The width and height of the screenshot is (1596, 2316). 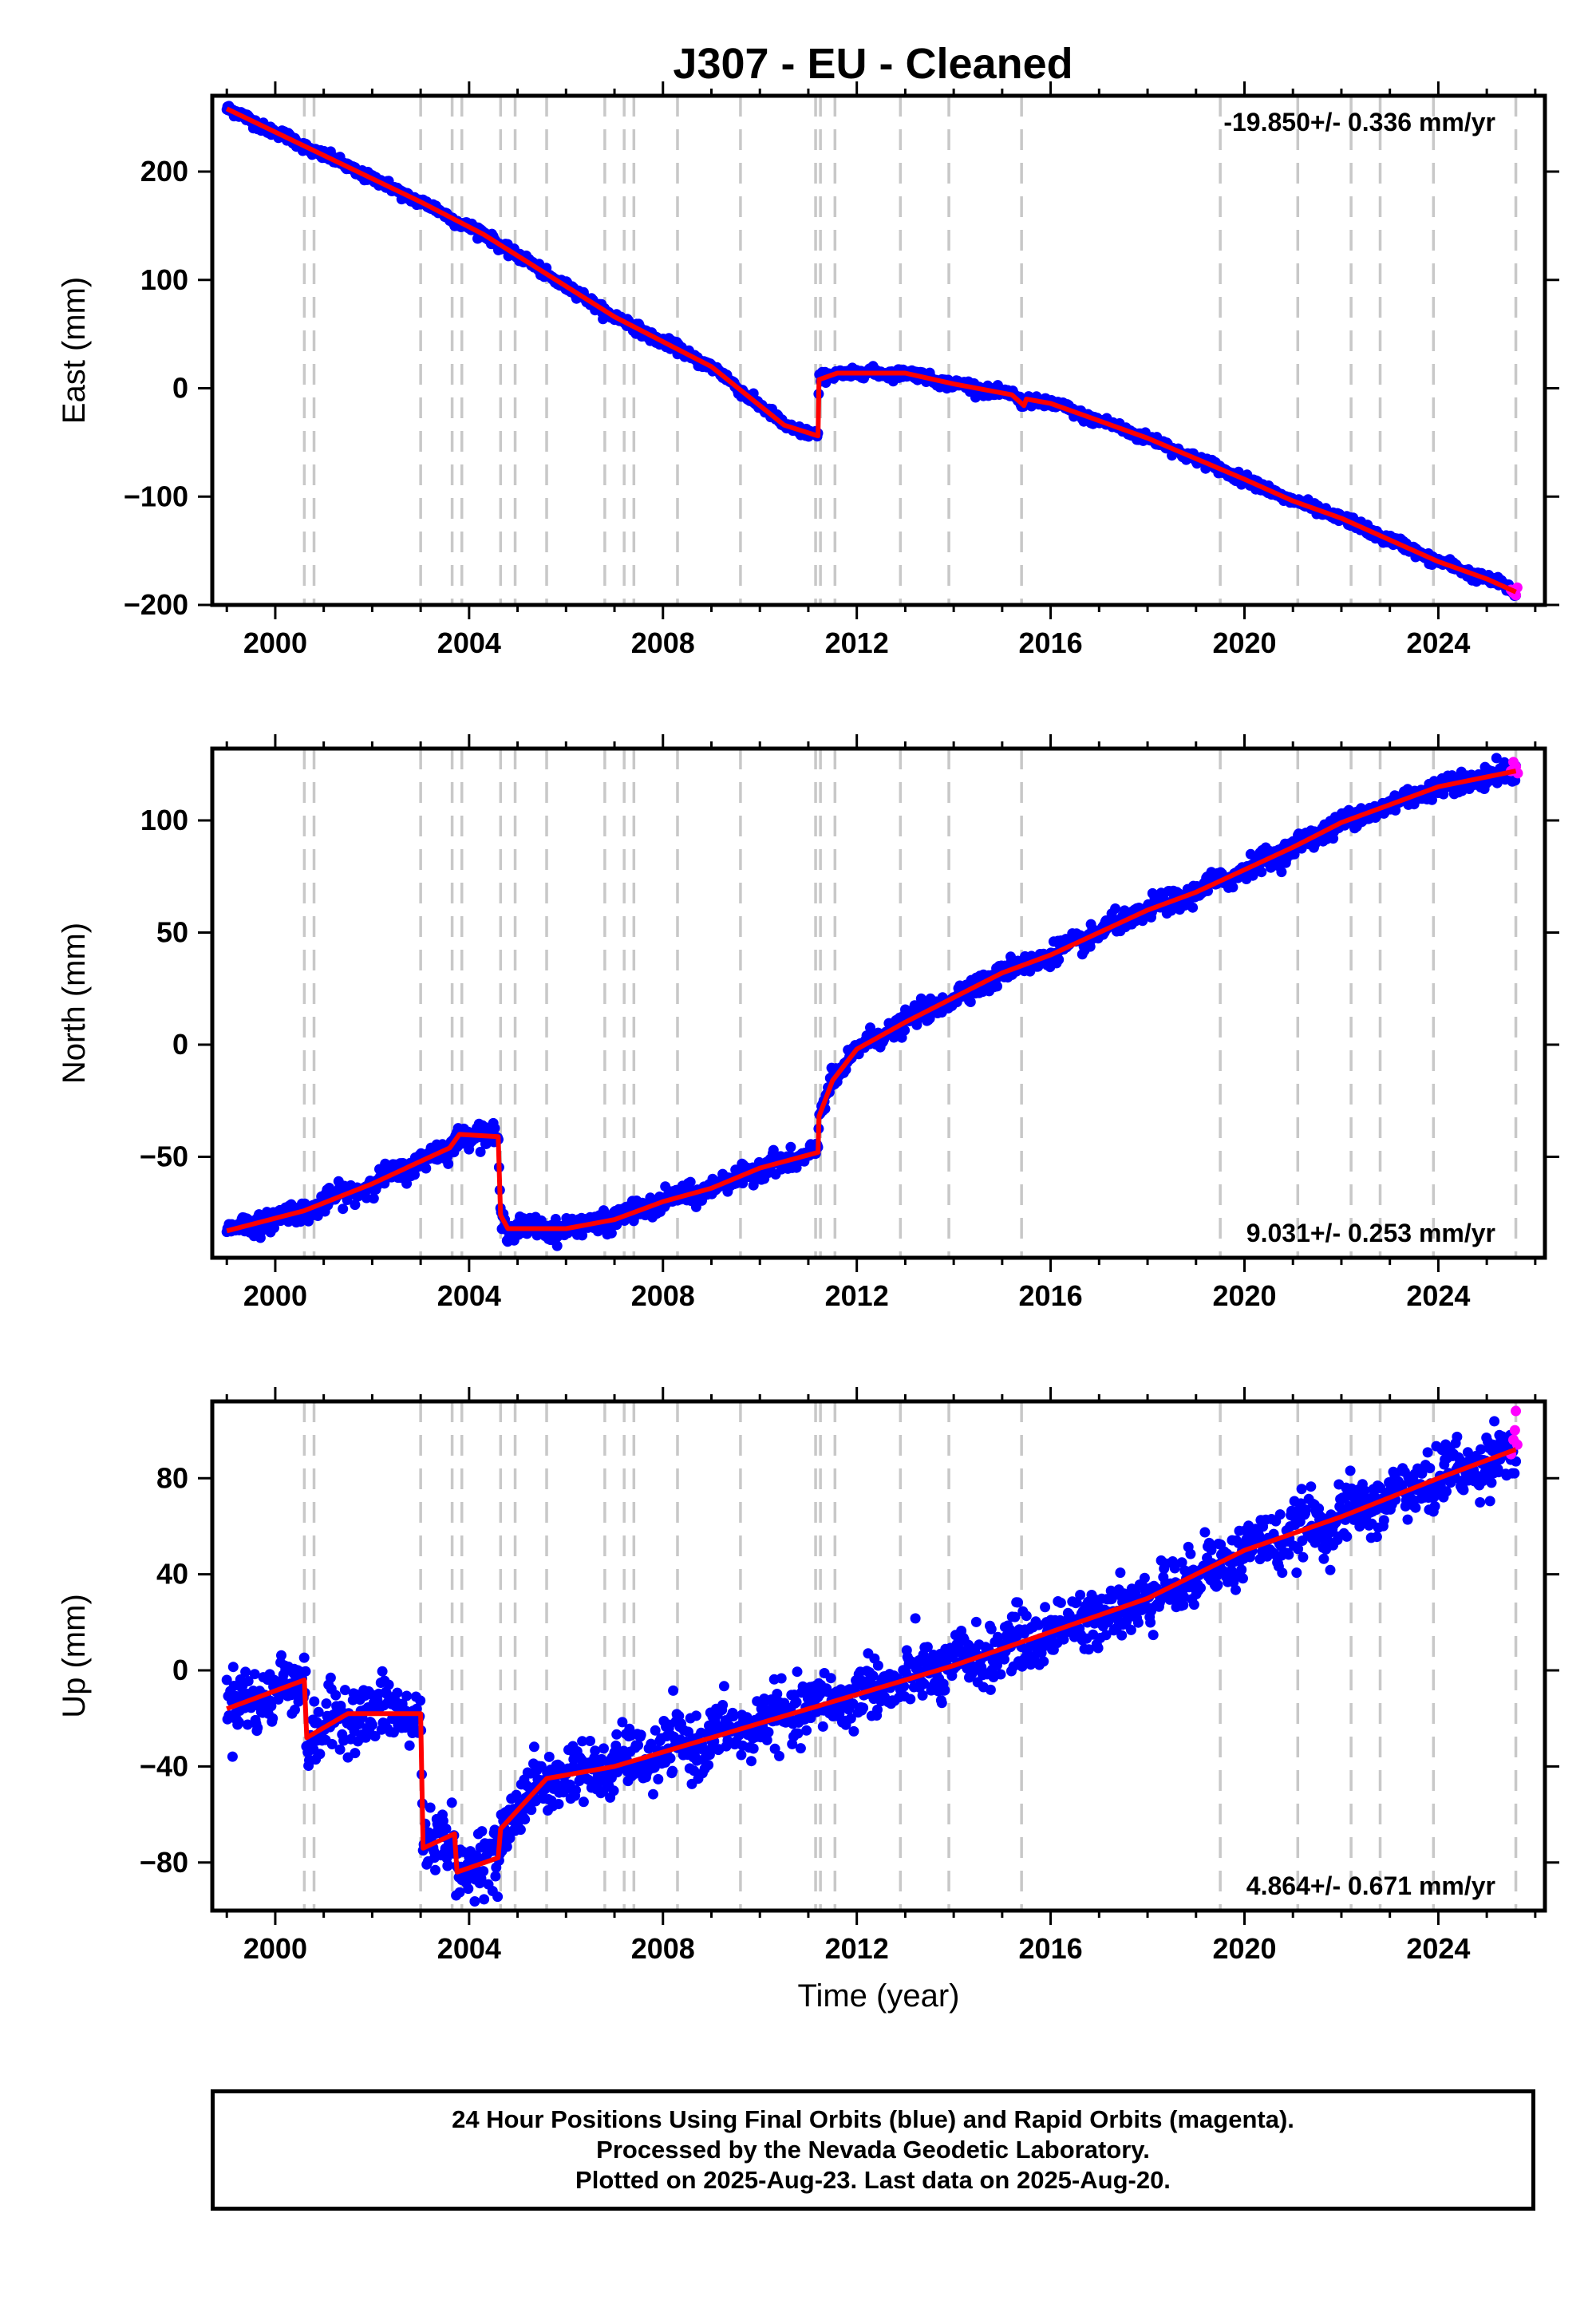 I want to click on x-tick-label: 2008, so click(x=663, y=1295).